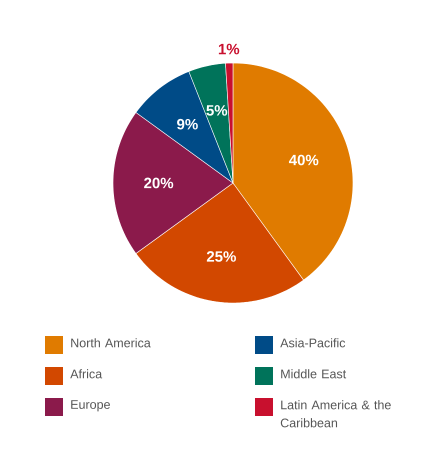 The height and width of the screenshot is (452, 430). What do you see at coordinates (217, 110) in the screenshot?
I see `data-label: 5%` at bounding box center [217, 110].